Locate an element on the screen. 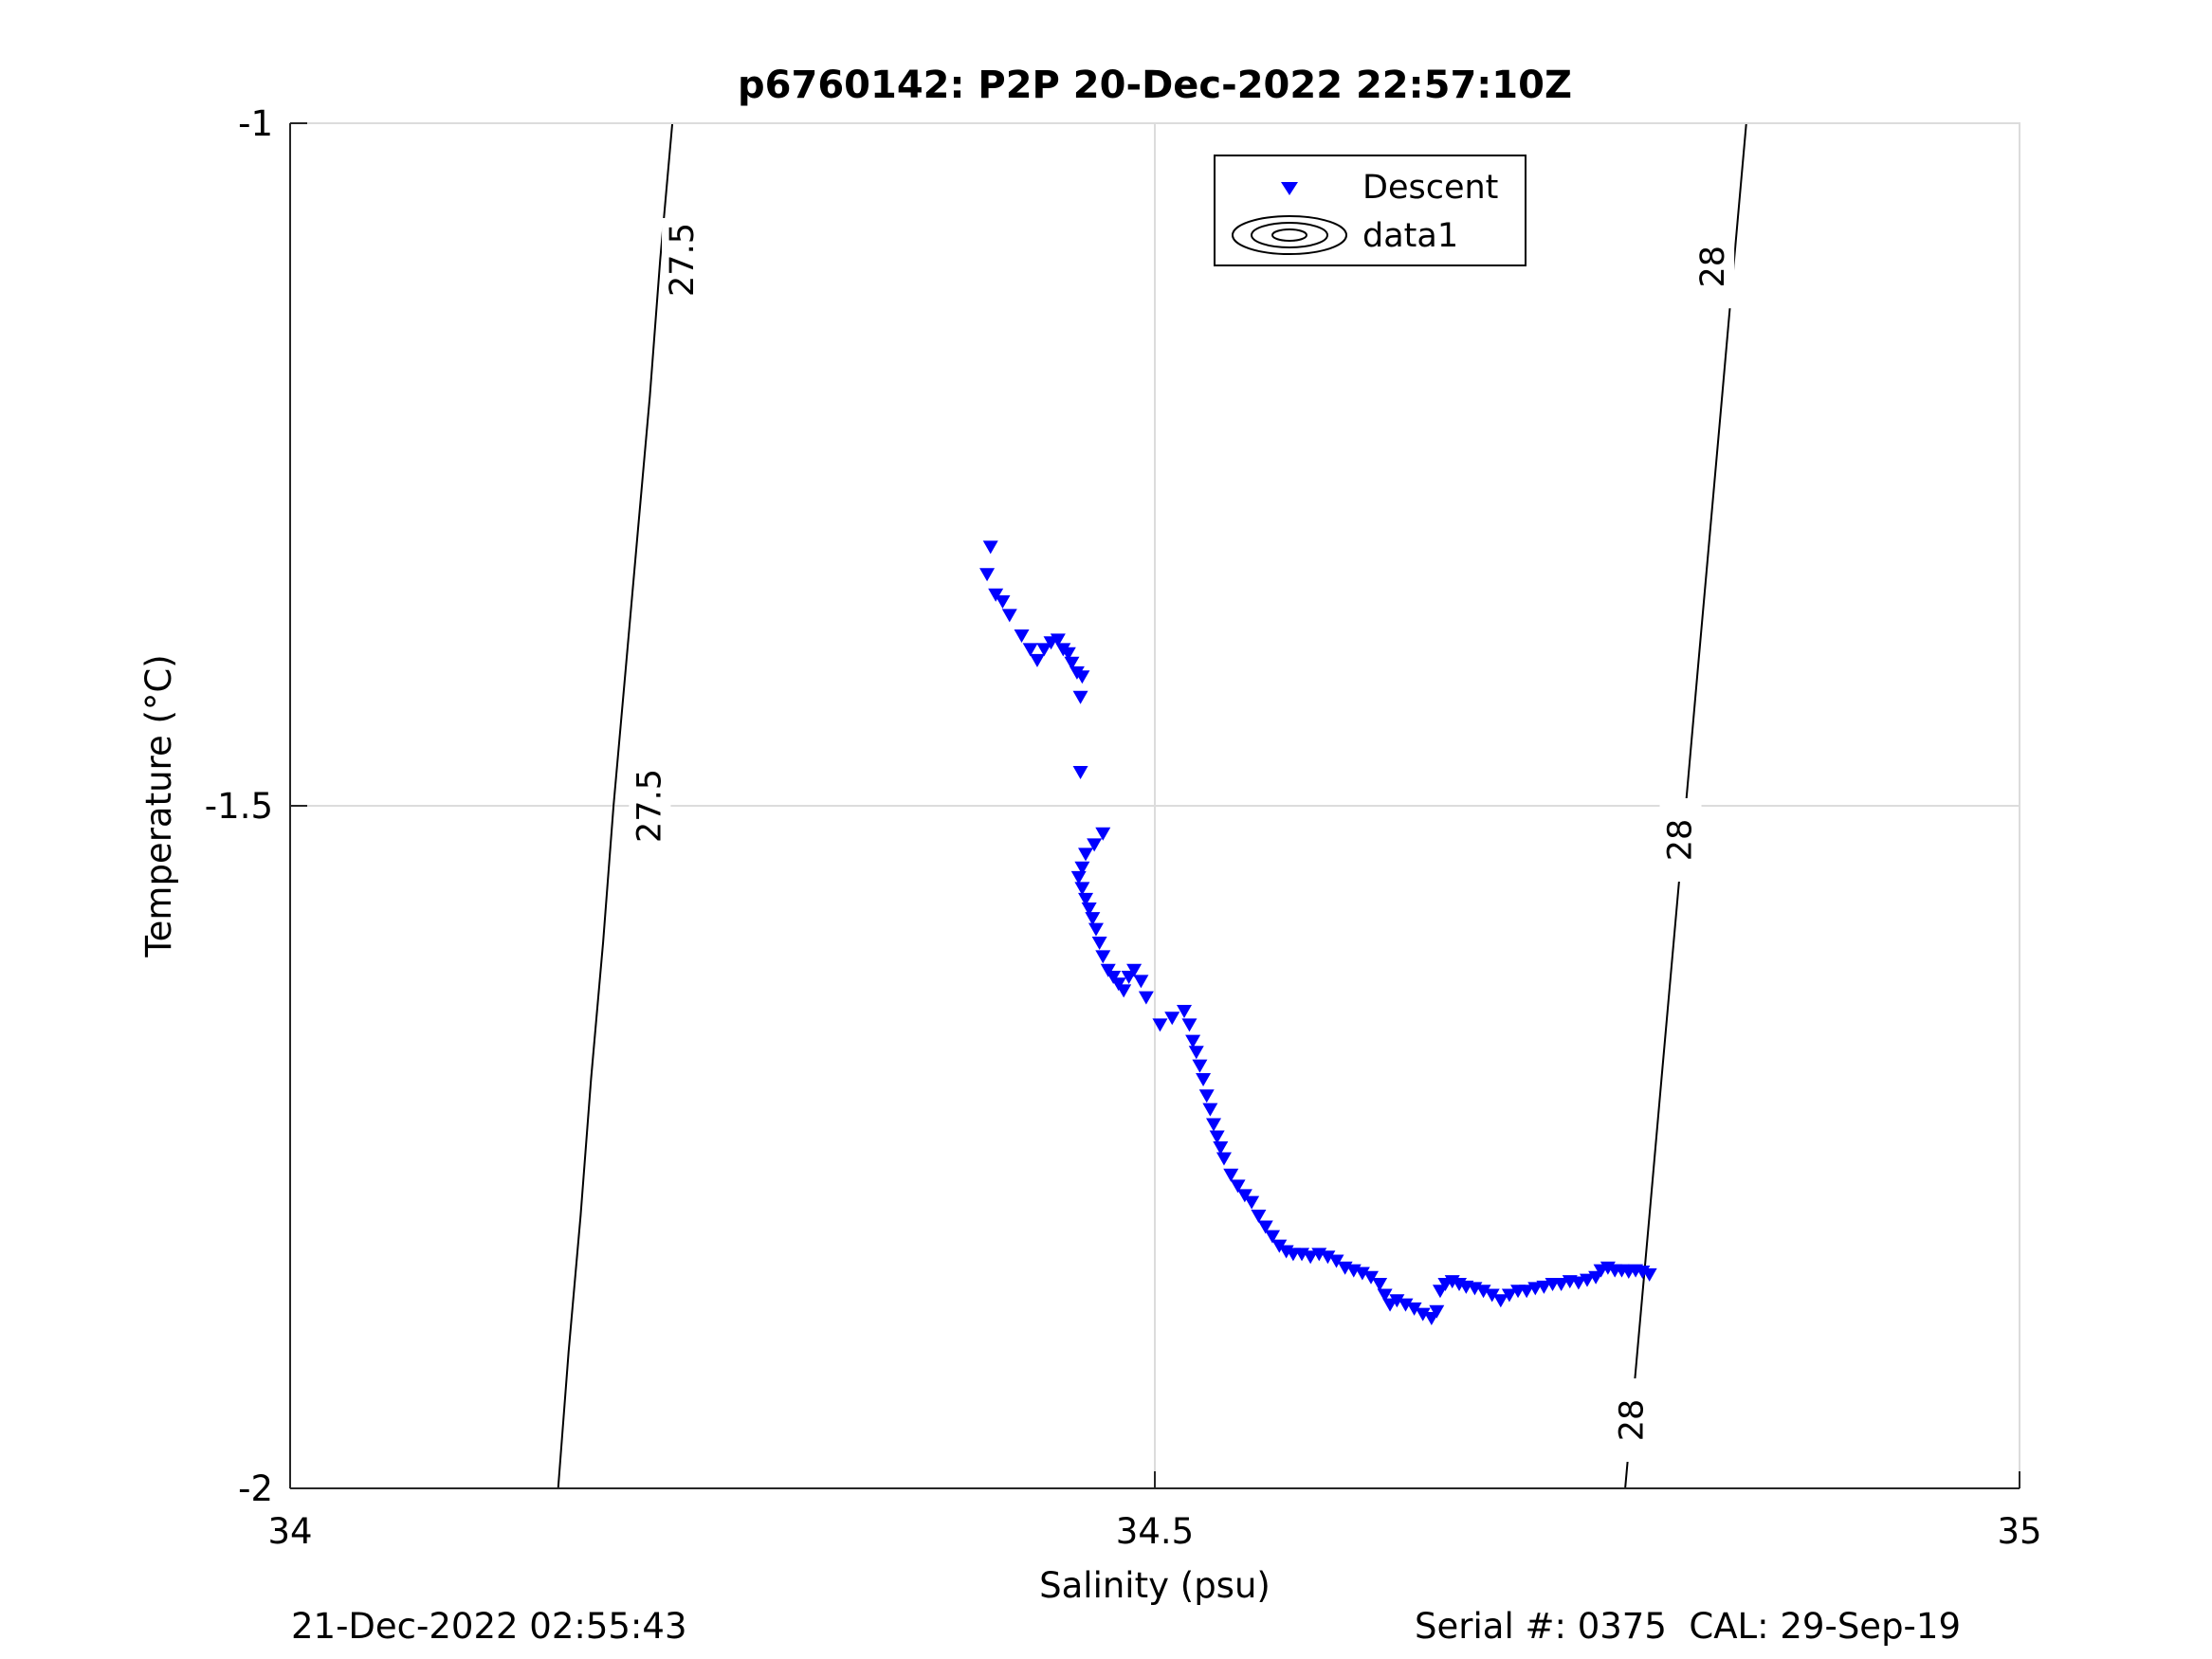 Image resolution: width=2212 pixels, height=1659 pixels. y-tick-label: -1 is located at coordinates (255, 123).